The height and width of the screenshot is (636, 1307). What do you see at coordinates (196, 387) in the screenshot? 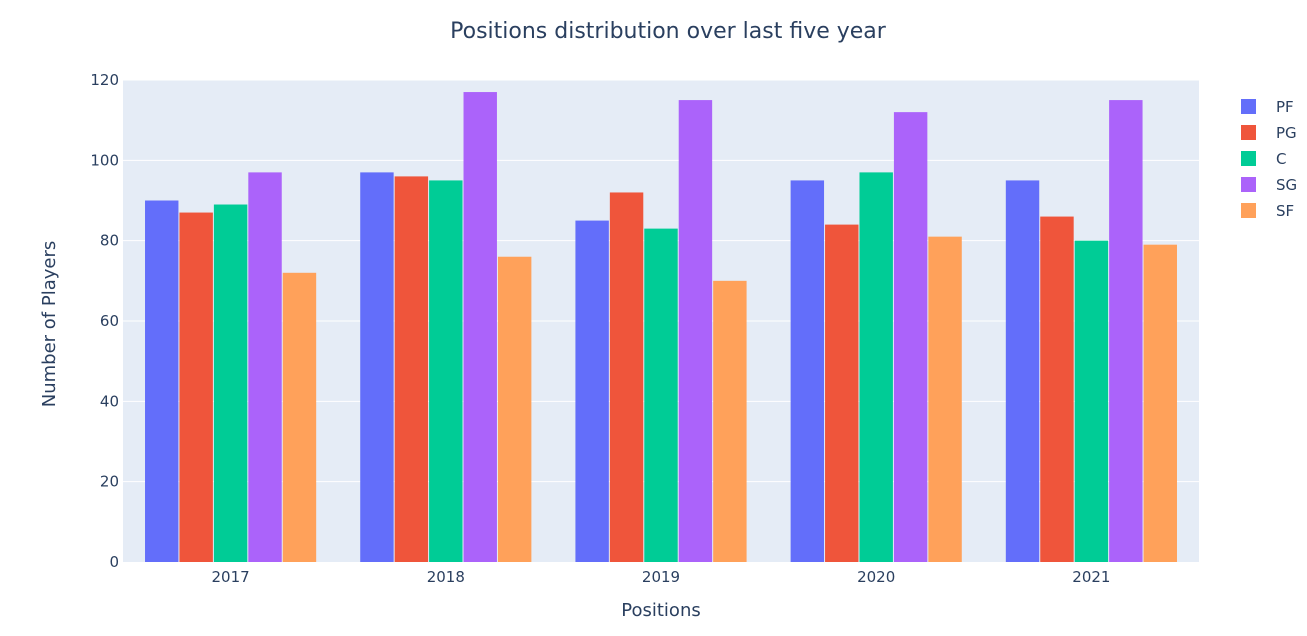
I see `bar-pg-2017` at bounding box center [196, 387].